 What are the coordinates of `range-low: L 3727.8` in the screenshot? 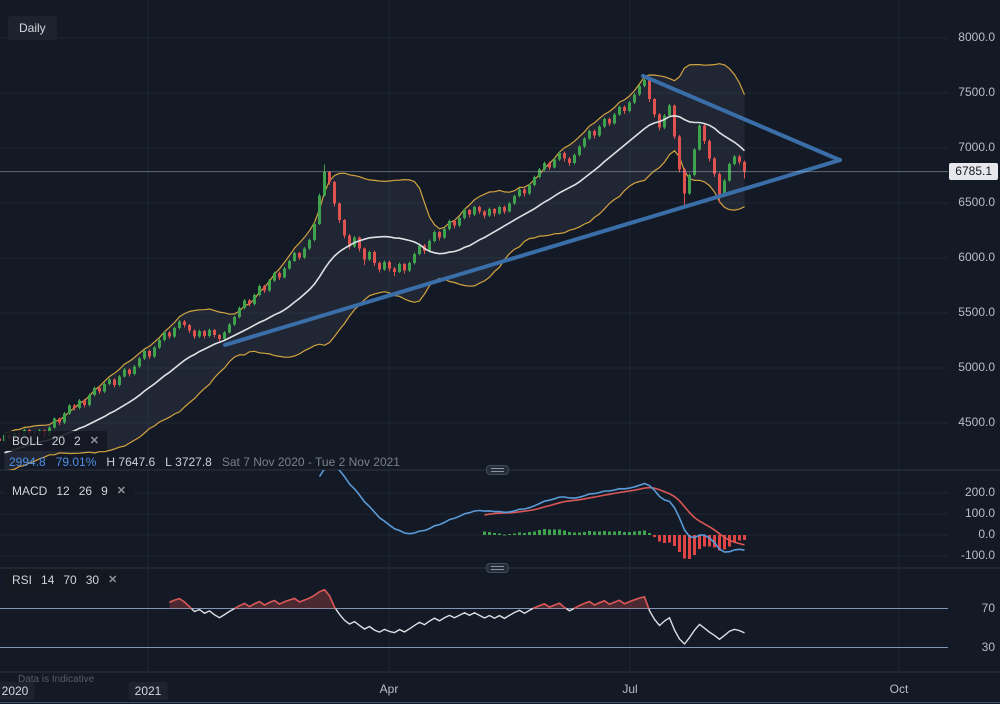 It's located at (188, 462).